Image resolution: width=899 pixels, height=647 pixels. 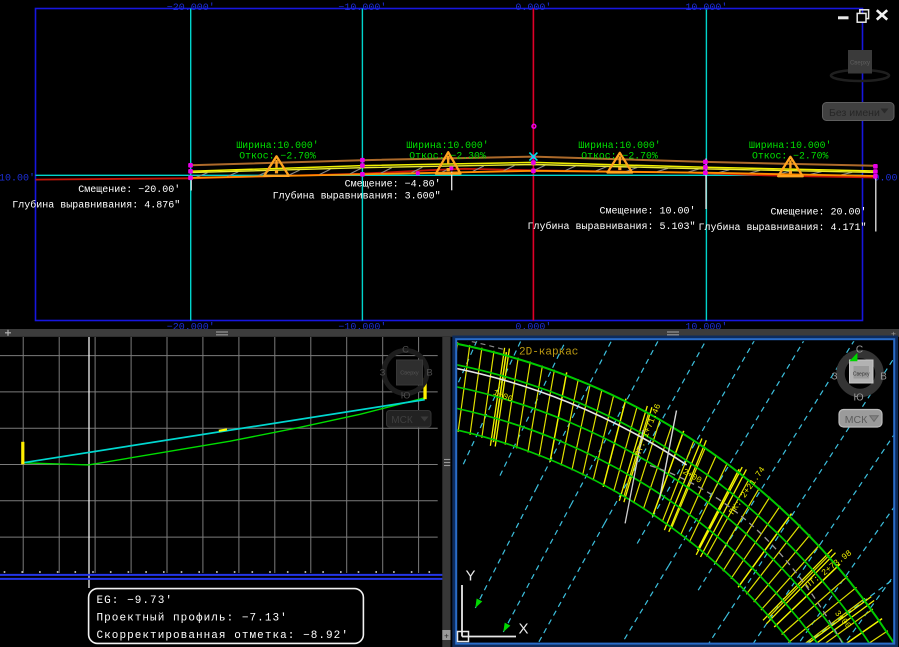 What do you see at coordinates (393, 185) in the screenshot?
I see `svg-text: Смещение: −4.80'` at bounding box center [393, 185].